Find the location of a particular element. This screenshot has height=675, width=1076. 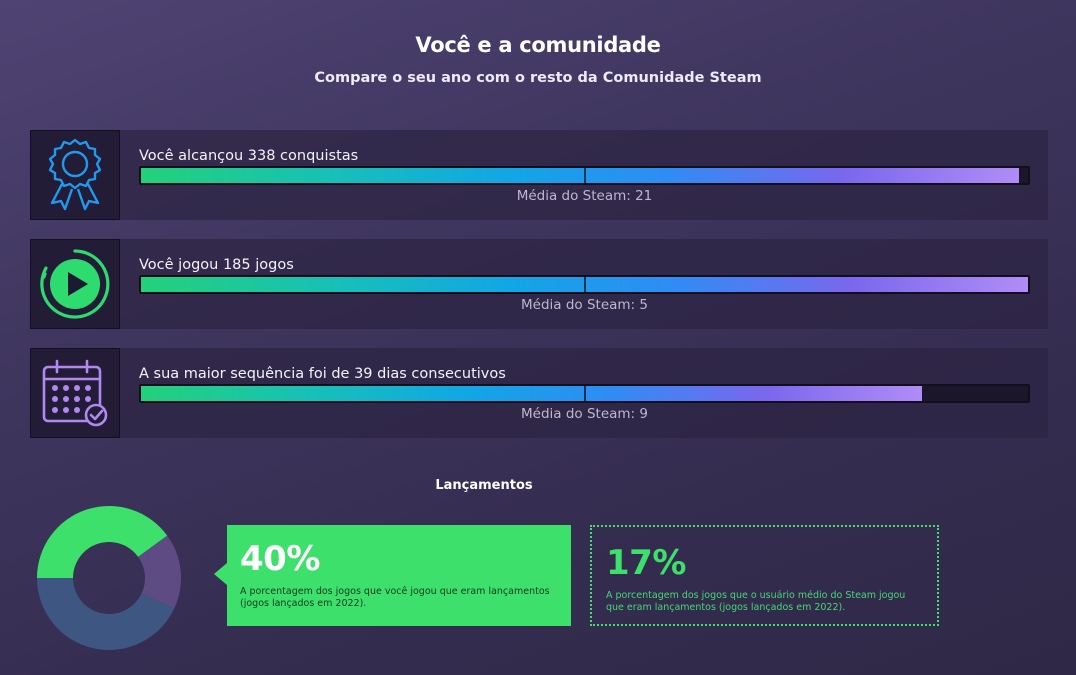

calendar-check-icon is located at coordinates (75, 393).